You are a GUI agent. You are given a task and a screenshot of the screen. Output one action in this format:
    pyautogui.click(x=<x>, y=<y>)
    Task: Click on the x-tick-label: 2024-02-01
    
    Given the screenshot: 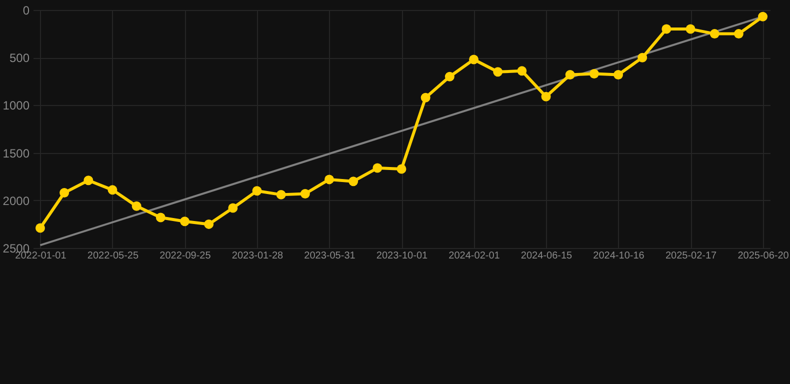 What is the action you would take?
    pyautogui.click(x=474, y=256)
    